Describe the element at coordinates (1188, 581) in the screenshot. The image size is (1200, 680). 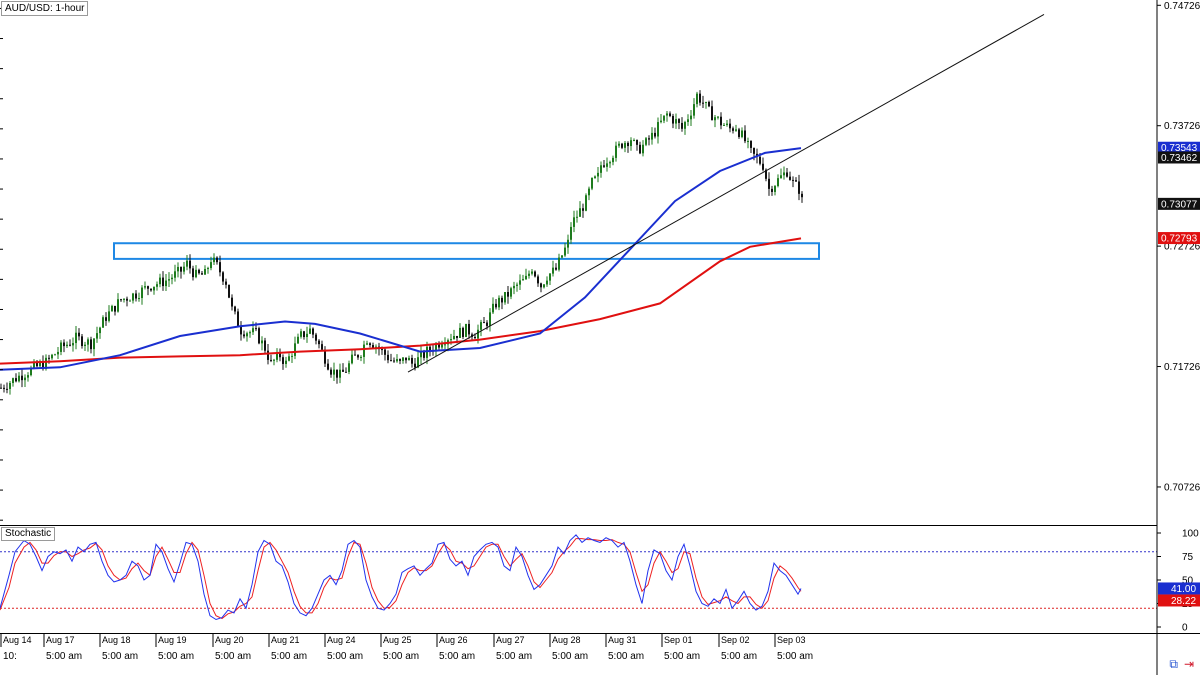
I see `stoch-tick-label: 50` at that location.